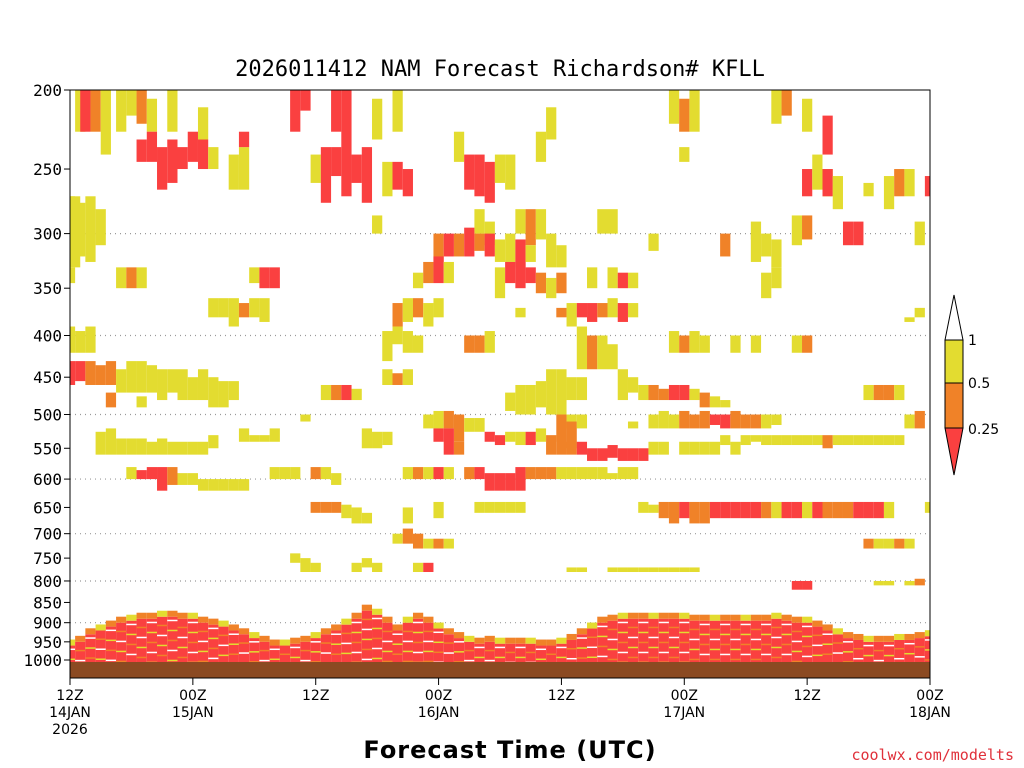  I want to click on y-tick-label: 600, so click(47, 479).